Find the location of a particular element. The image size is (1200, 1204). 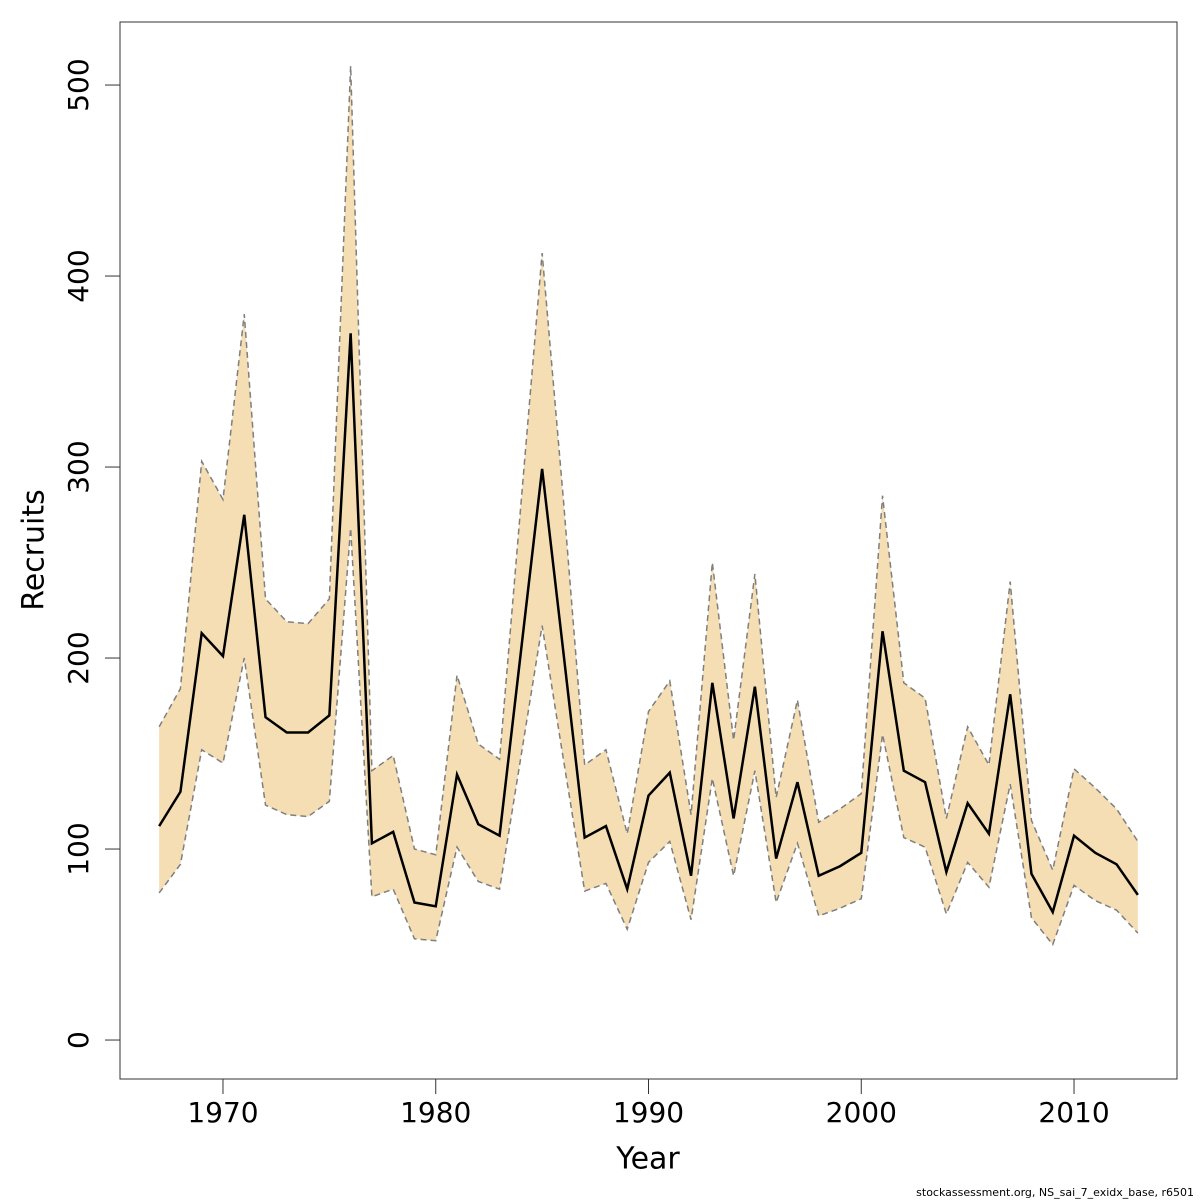

x-axis-label: Year is located at coordinates (647, 1159).